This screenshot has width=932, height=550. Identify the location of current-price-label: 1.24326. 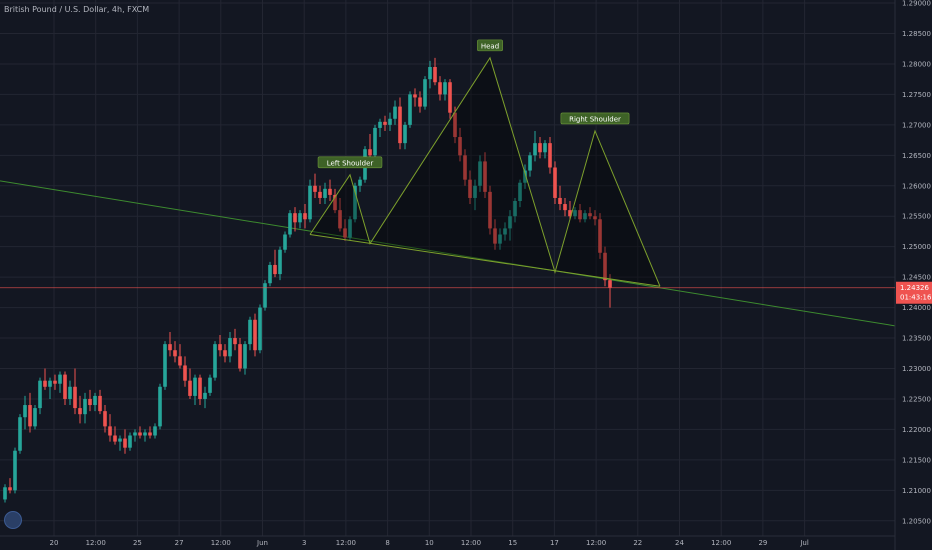
(914, 288).